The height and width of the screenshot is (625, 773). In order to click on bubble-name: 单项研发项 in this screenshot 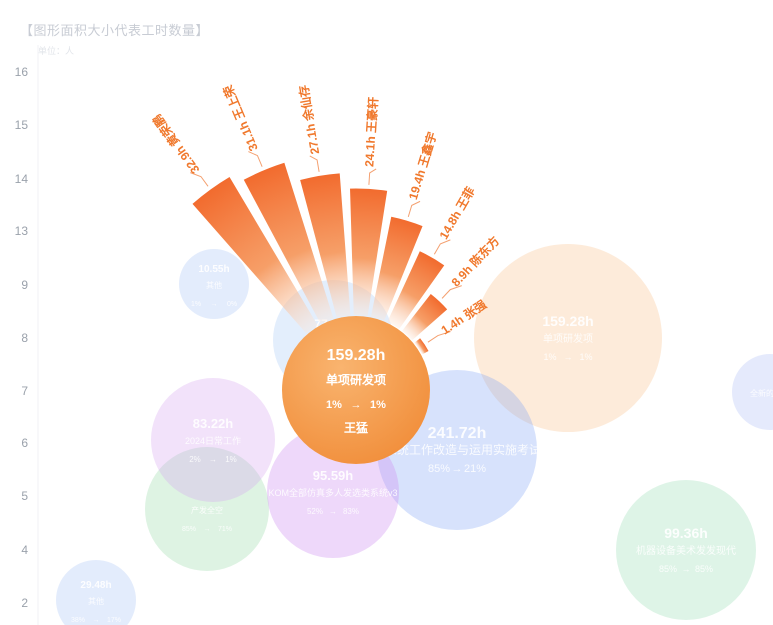, I will do `click(568, 338)`.